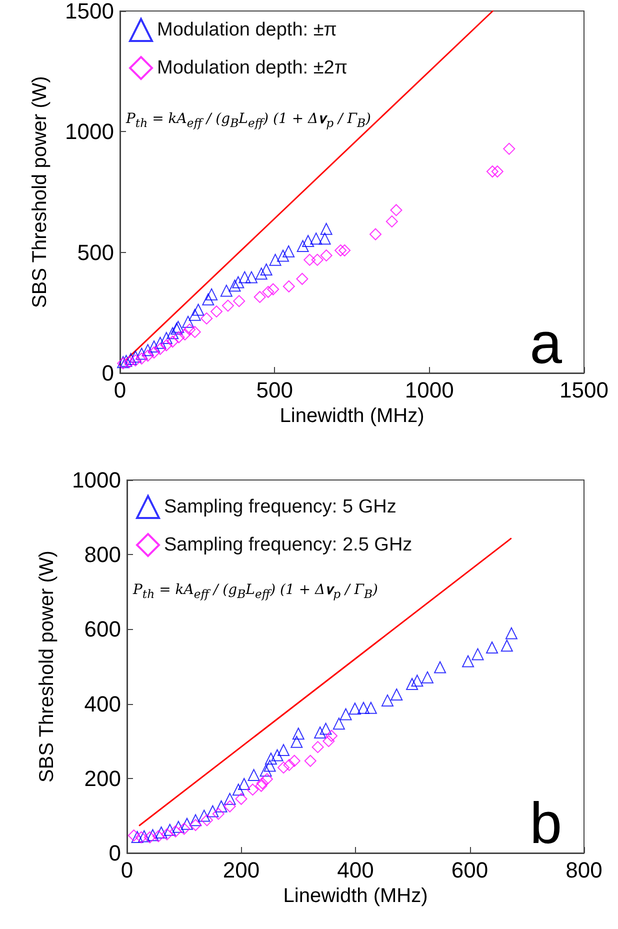 The image size is (618, 929). Describe the element at coordinates (47, 666) in the screenshot. I see `y-axis-title: SBS Threshold power (W)` at that location.